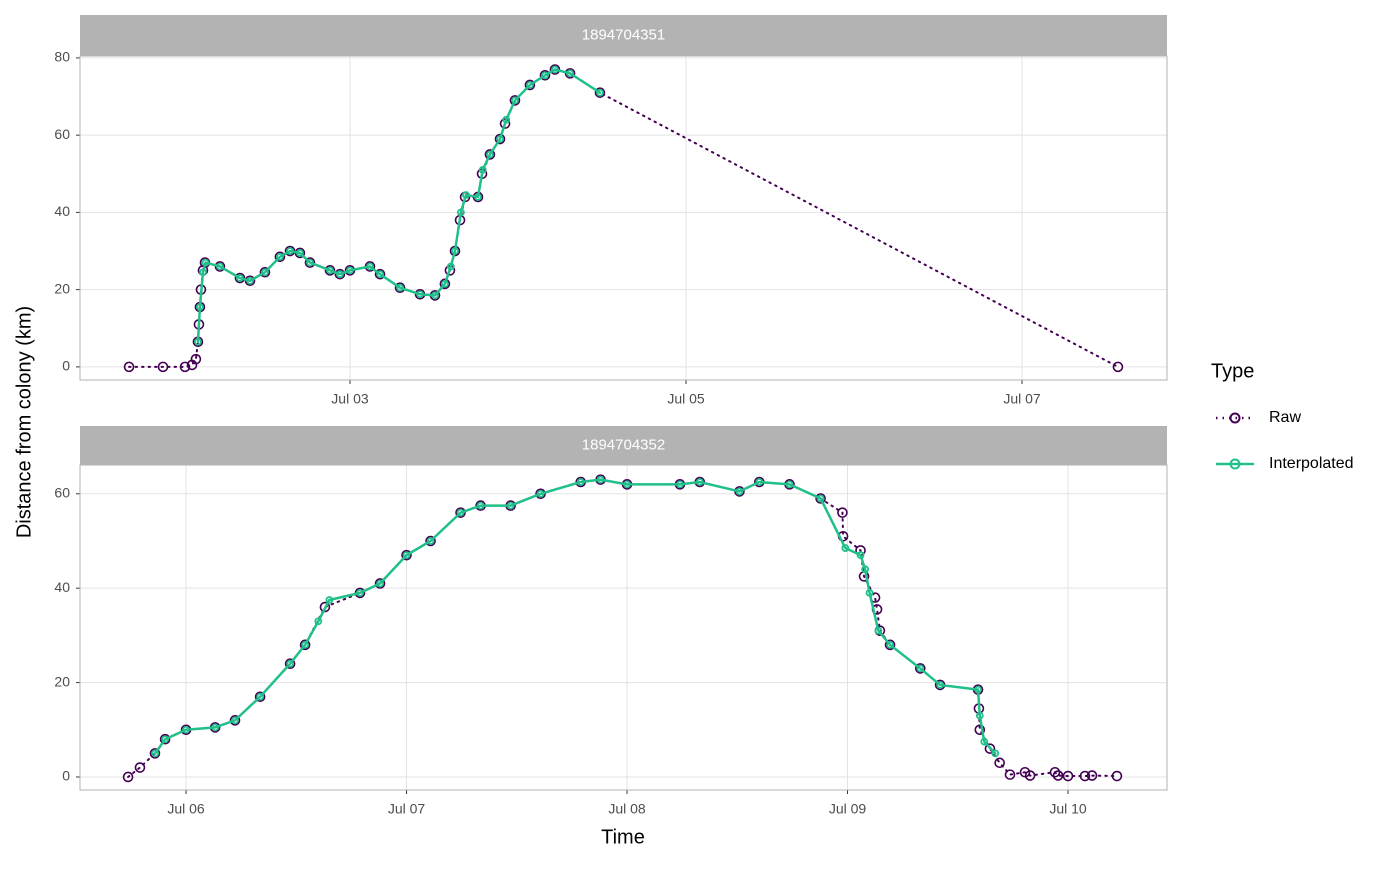 The height and width of the screenshot is (871, 1400). Describe the element at coordinates (62, 587) in the screenshot. I see `y-tick-label: 40` at that location.